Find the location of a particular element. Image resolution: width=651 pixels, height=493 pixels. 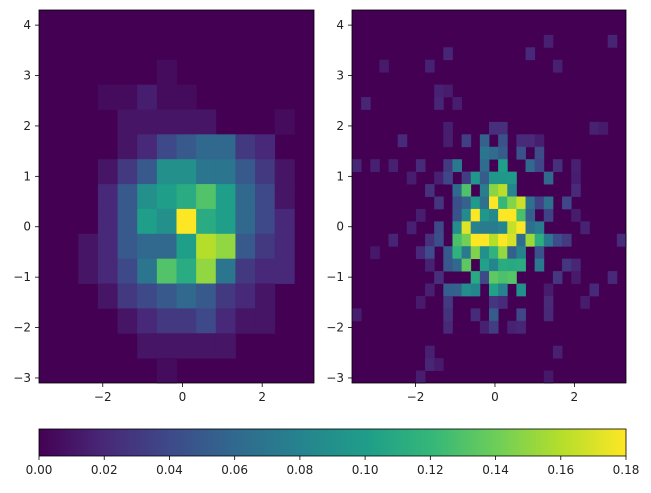

right-x-tick-label: 0 is located at coordinates (495, 397).